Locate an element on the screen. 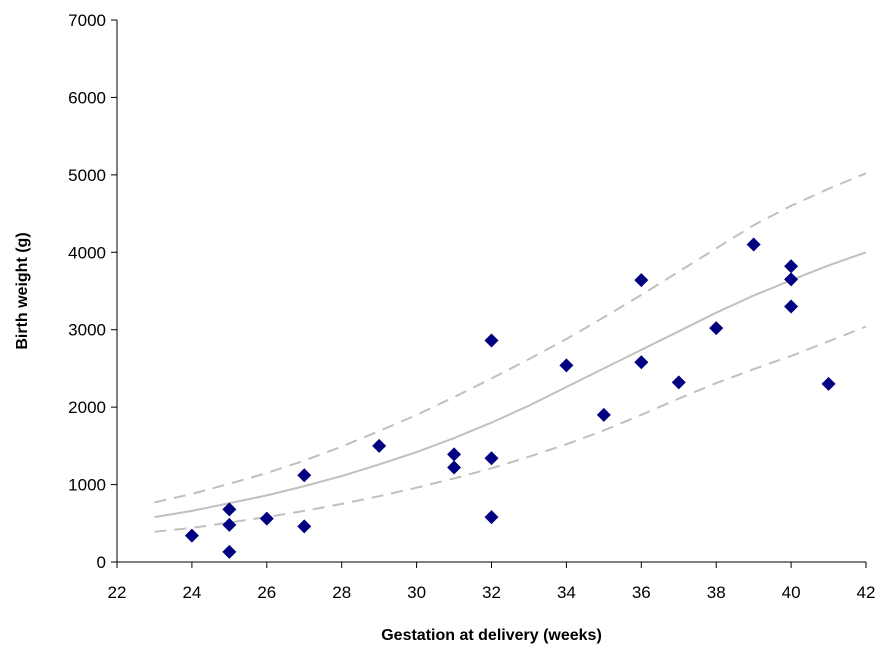  y-tick-label: 5000 is located at coordinates (87, 175).